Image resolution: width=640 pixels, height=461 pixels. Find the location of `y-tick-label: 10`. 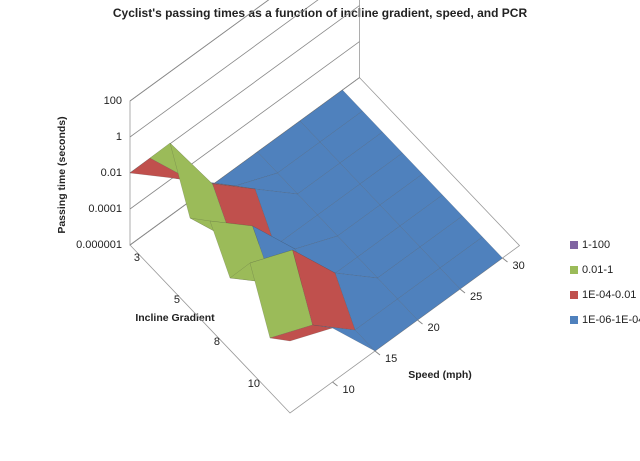

y-tick-label: 10 is located at coordinates (349, 390).